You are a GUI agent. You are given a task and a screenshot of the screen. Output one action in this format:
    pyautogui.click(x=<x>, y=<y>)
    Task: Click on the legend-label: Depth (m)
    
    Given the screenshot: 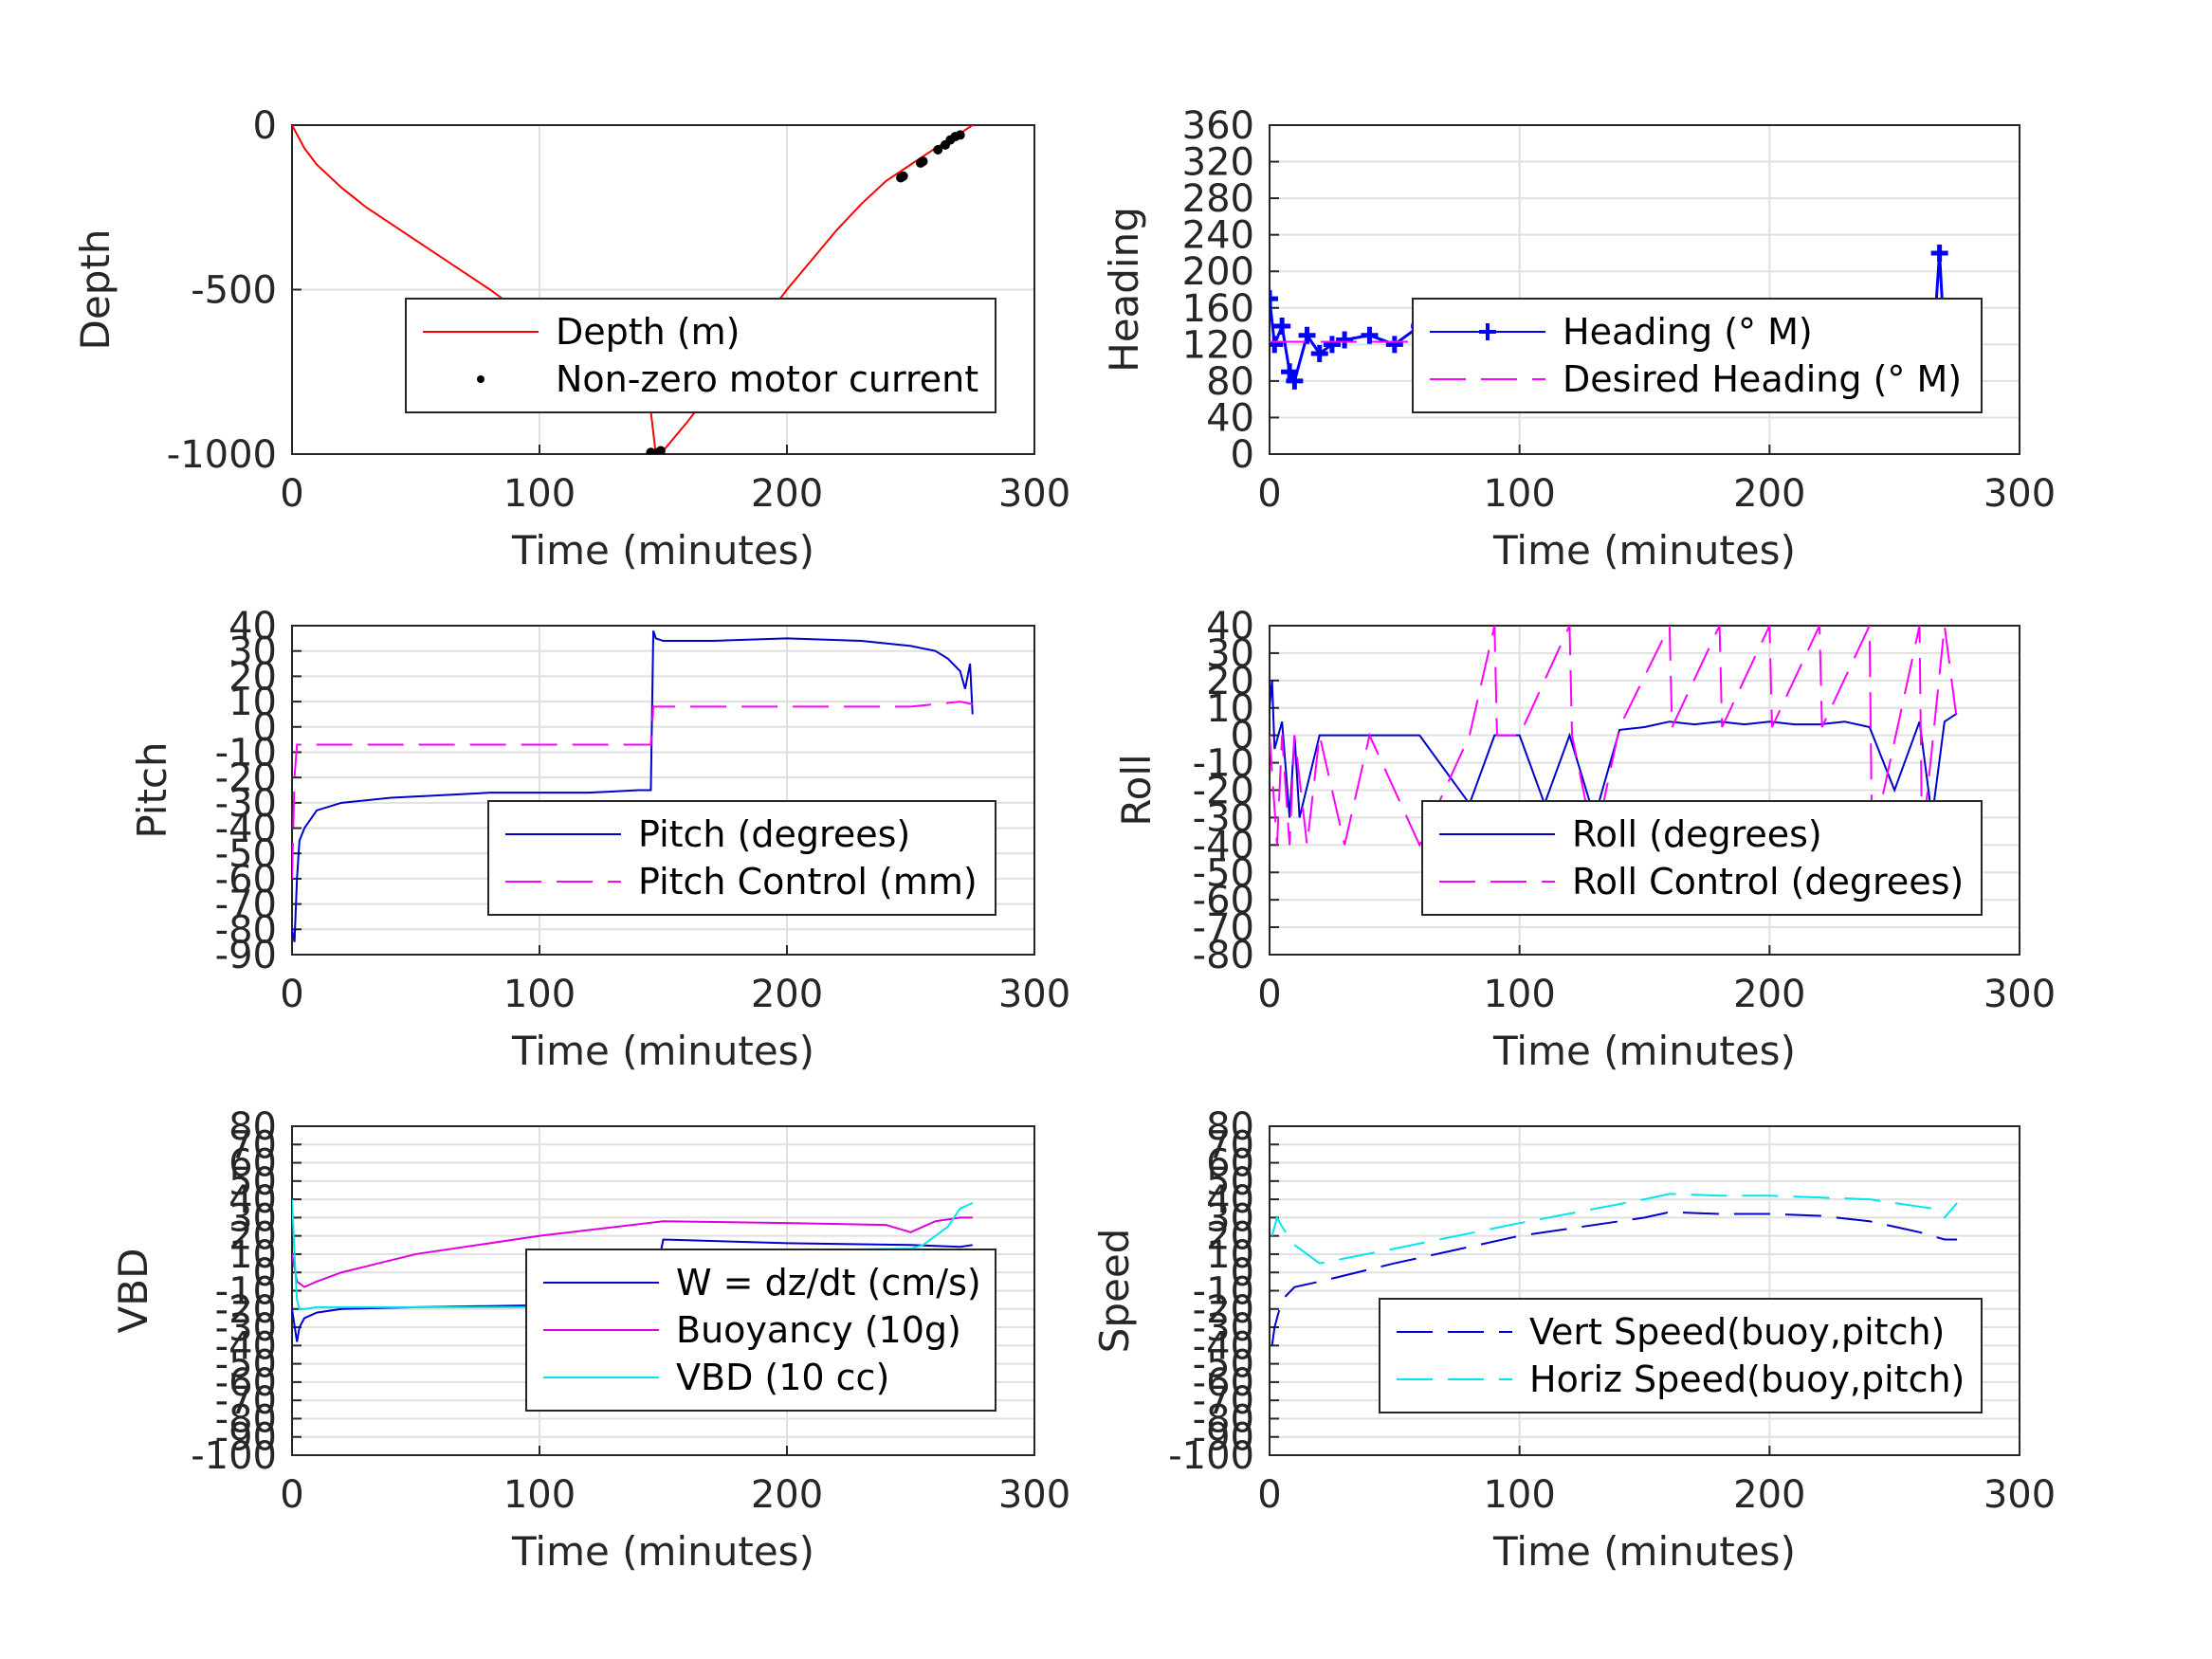 What is the action you would take?
    pyautogui.click(x=648, y=332)
    